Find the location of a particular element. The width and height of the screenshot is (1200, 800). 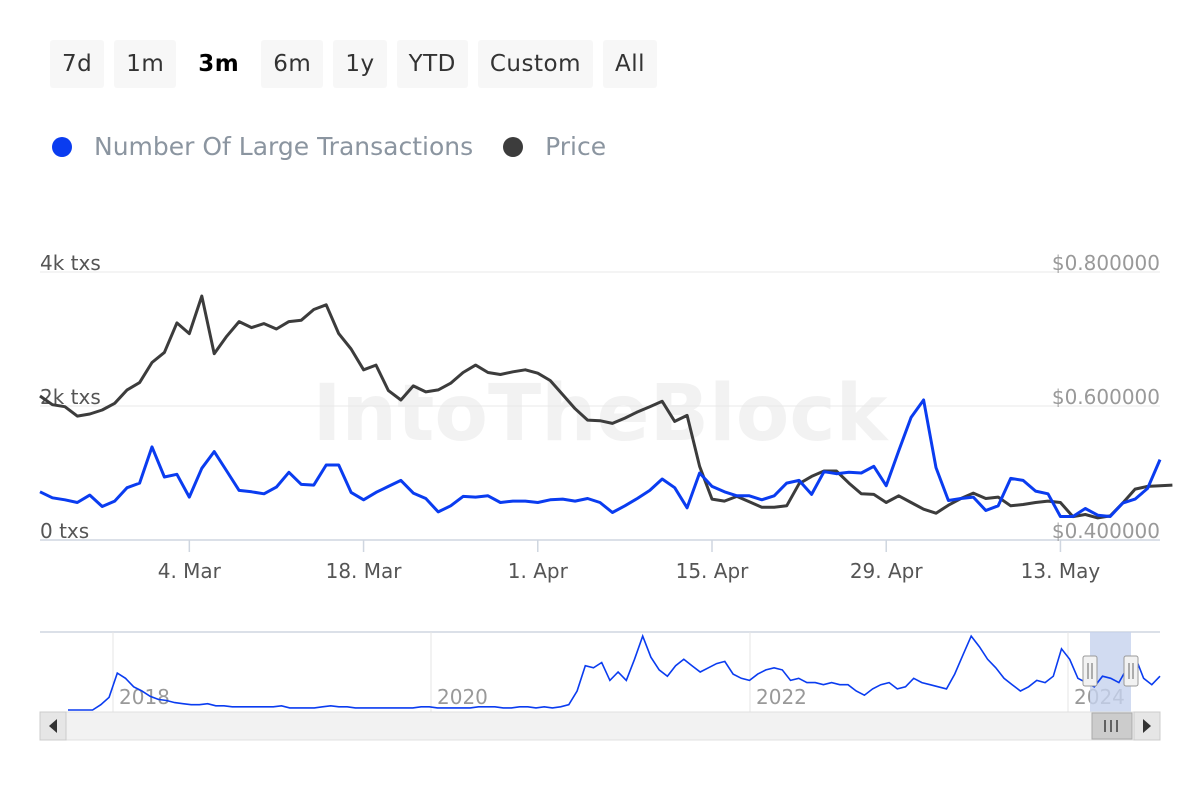

navigator: 2018202020222024 is located at coordinates (600, 671).